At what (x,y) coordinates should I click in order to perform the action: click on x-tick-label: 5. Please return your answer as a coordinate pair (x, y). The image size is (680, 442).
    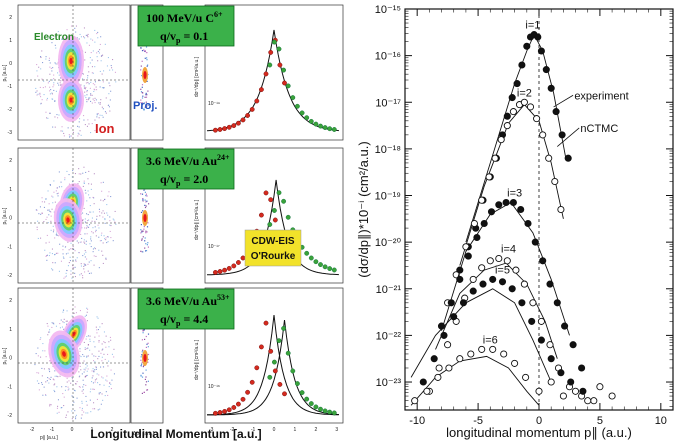
    Looking at the image, I should click on (600, 421).